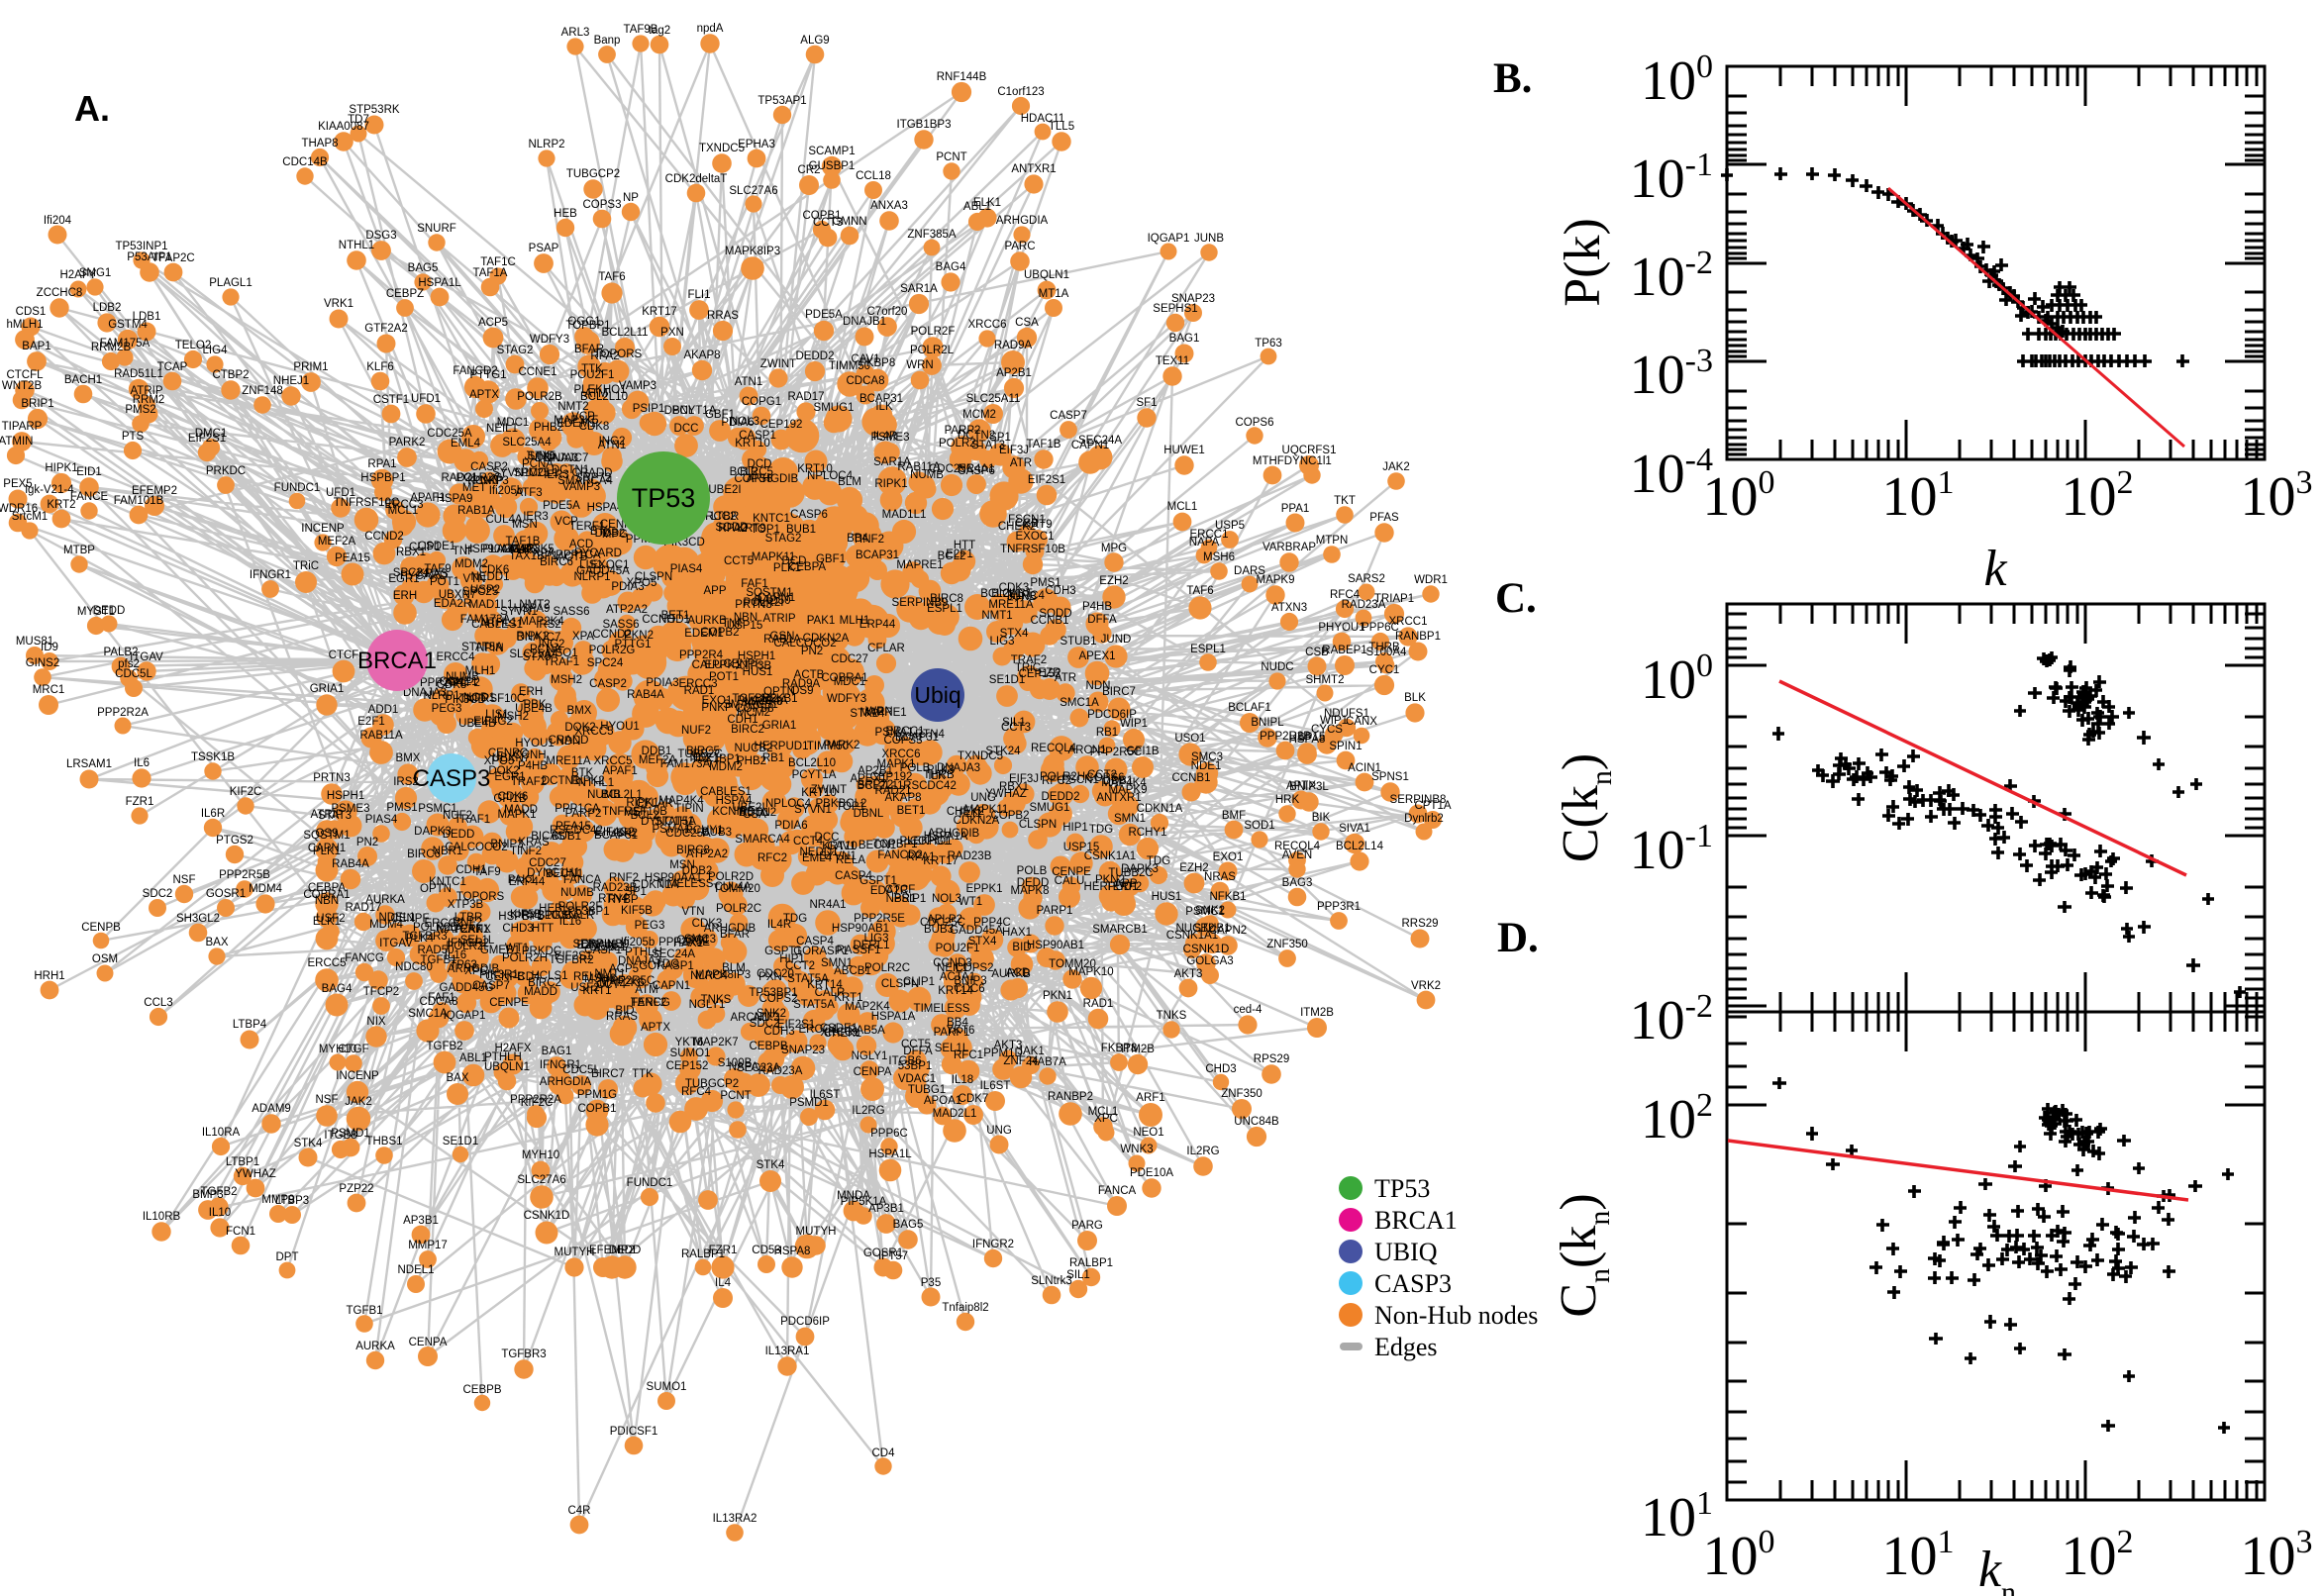  Describe the element at coordinates (733, 529) in the screenshot. I see `svg-text: RPA2` at that location.